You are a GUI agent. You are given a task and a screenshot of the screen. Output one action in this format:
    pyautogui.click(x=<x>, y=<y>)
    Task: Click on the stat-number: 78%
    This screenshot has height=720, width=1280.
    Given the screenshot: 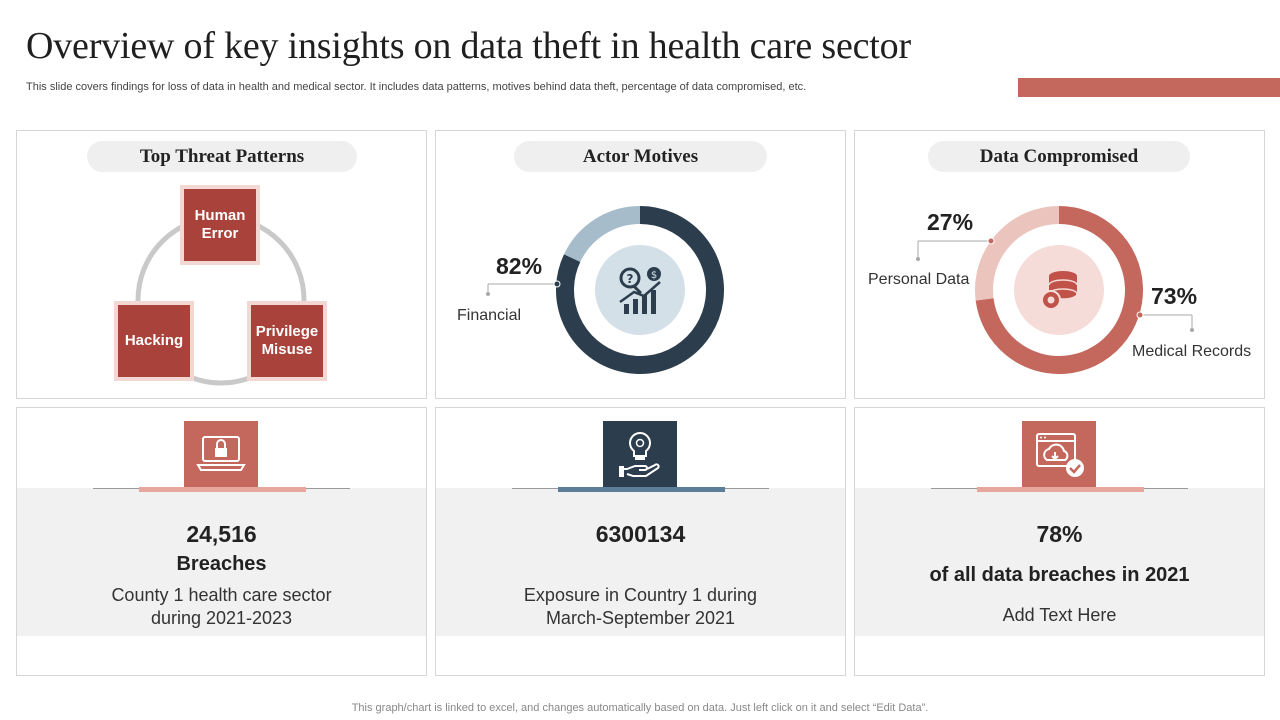 What is the action you would take?
    pyautogui.click(x=1059, y=534)
    